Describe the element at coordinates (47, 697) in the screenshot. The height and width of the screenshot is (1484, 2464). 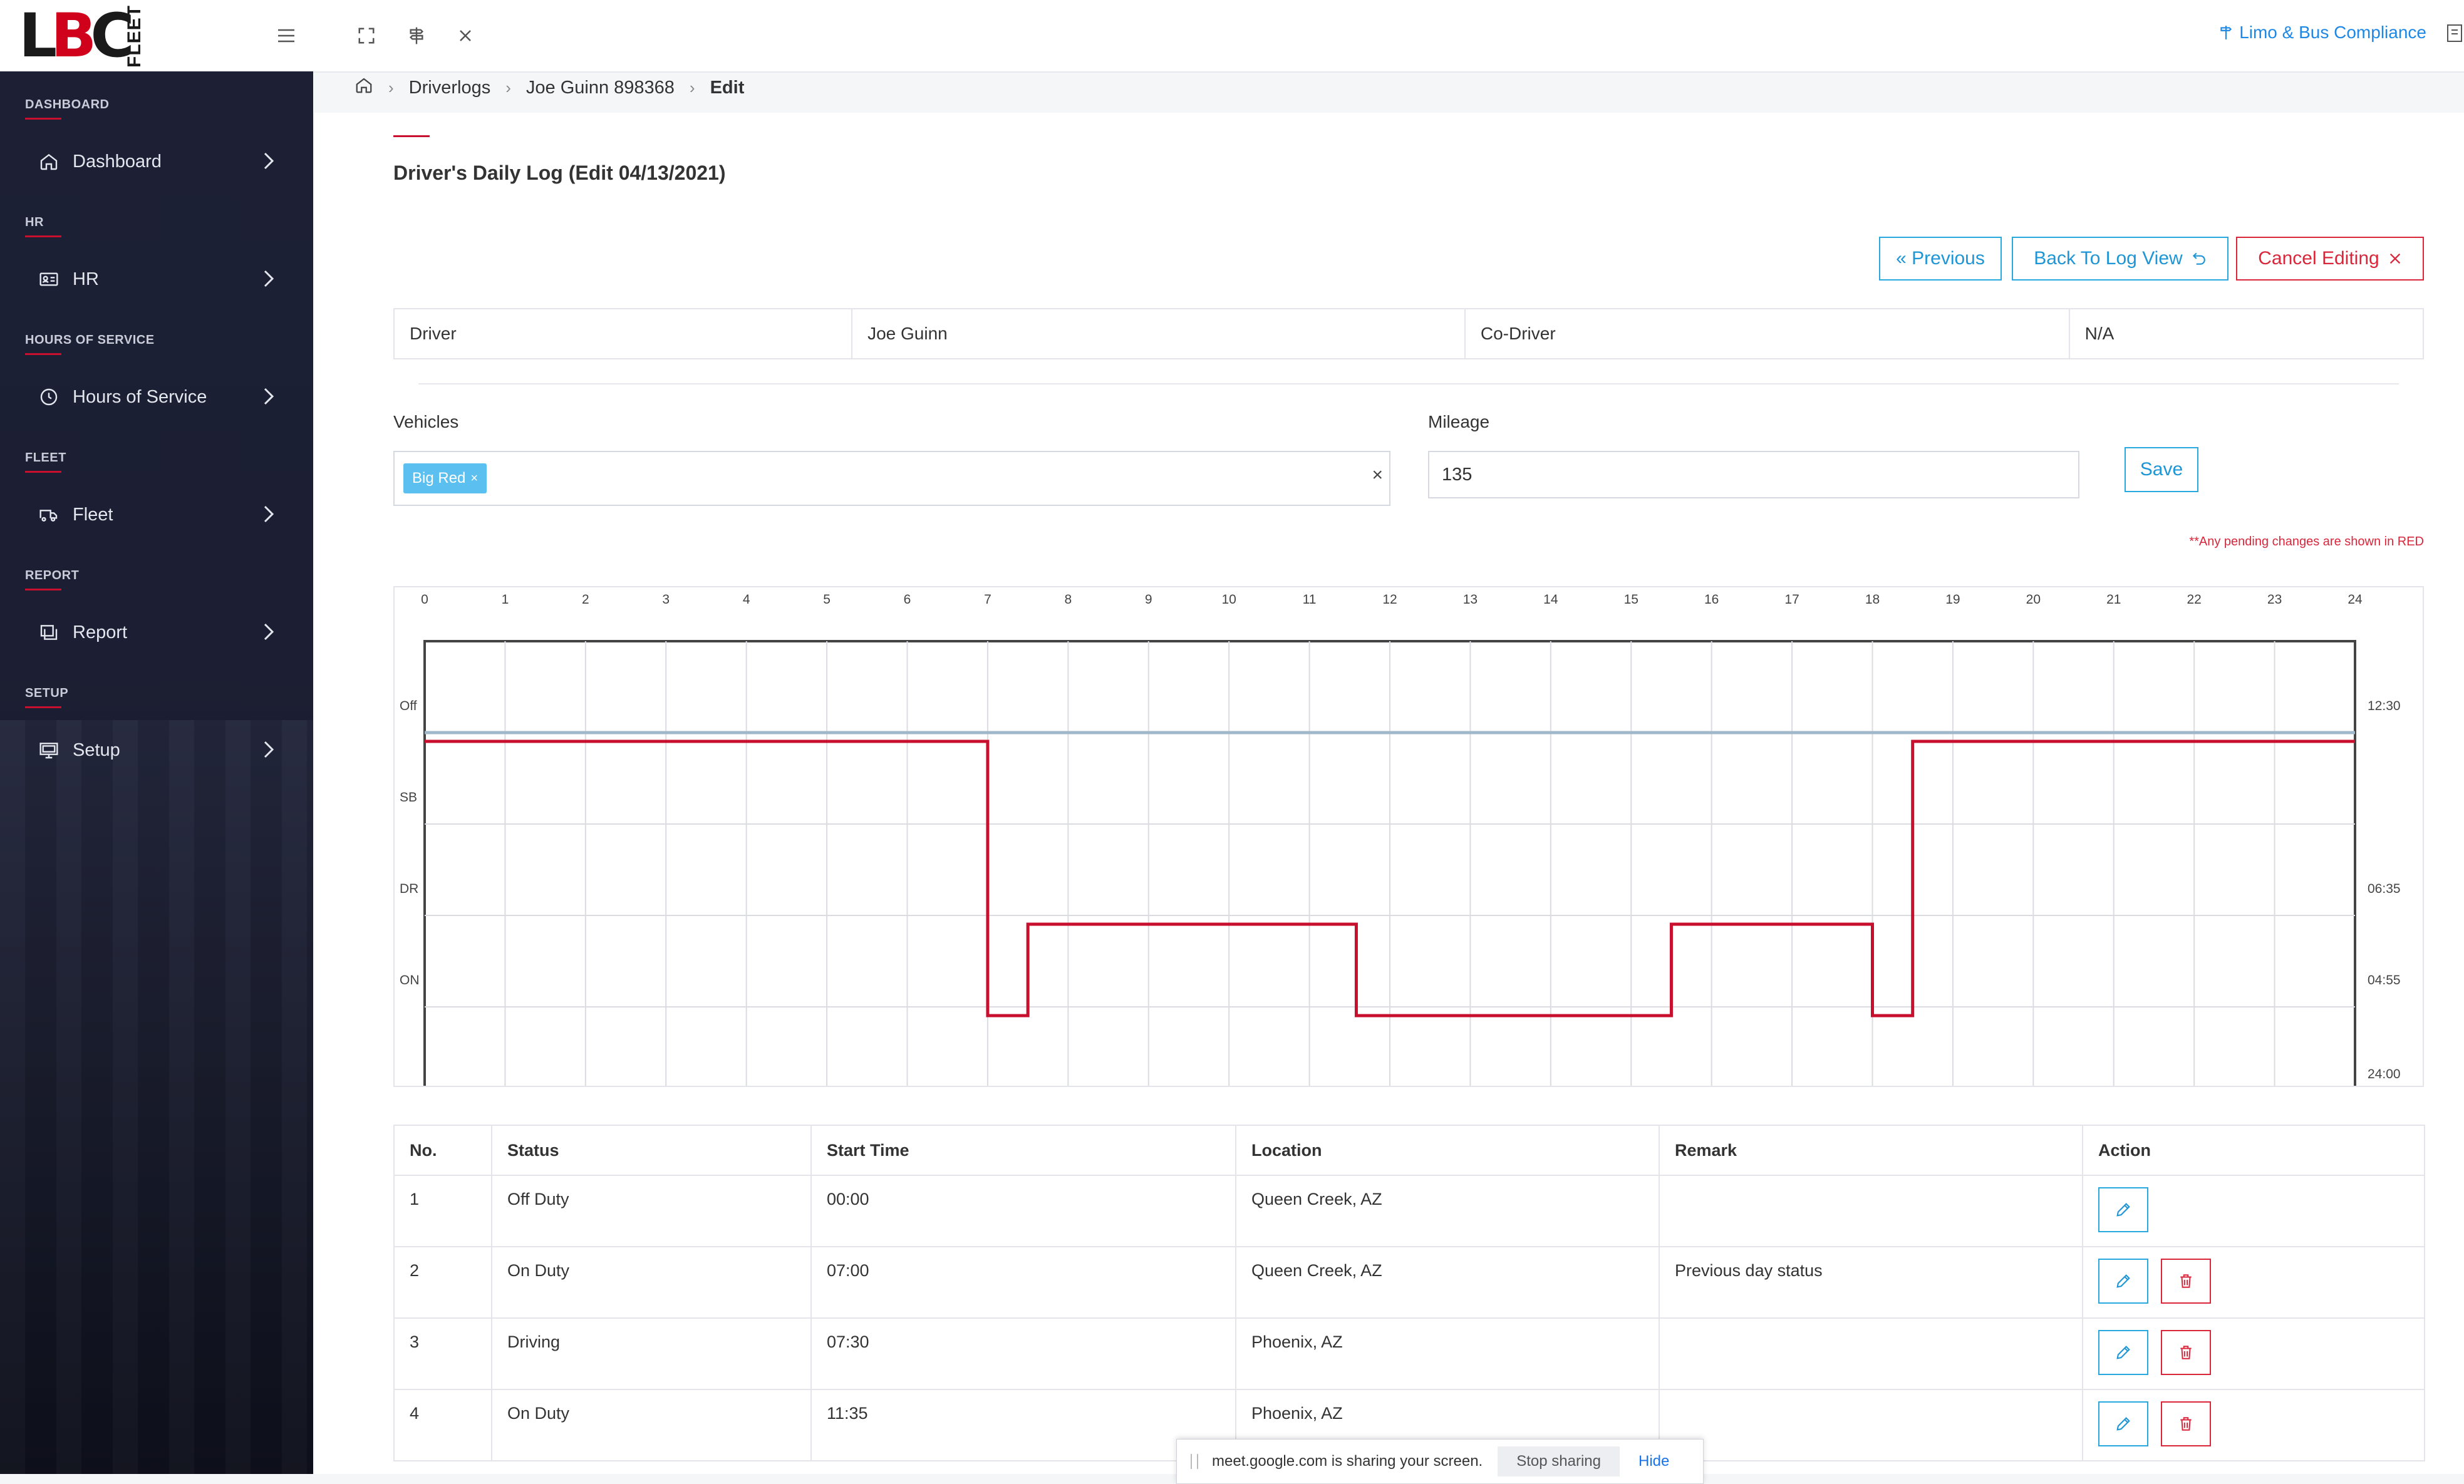
I see `section-label-setup: SETUP` at that location.